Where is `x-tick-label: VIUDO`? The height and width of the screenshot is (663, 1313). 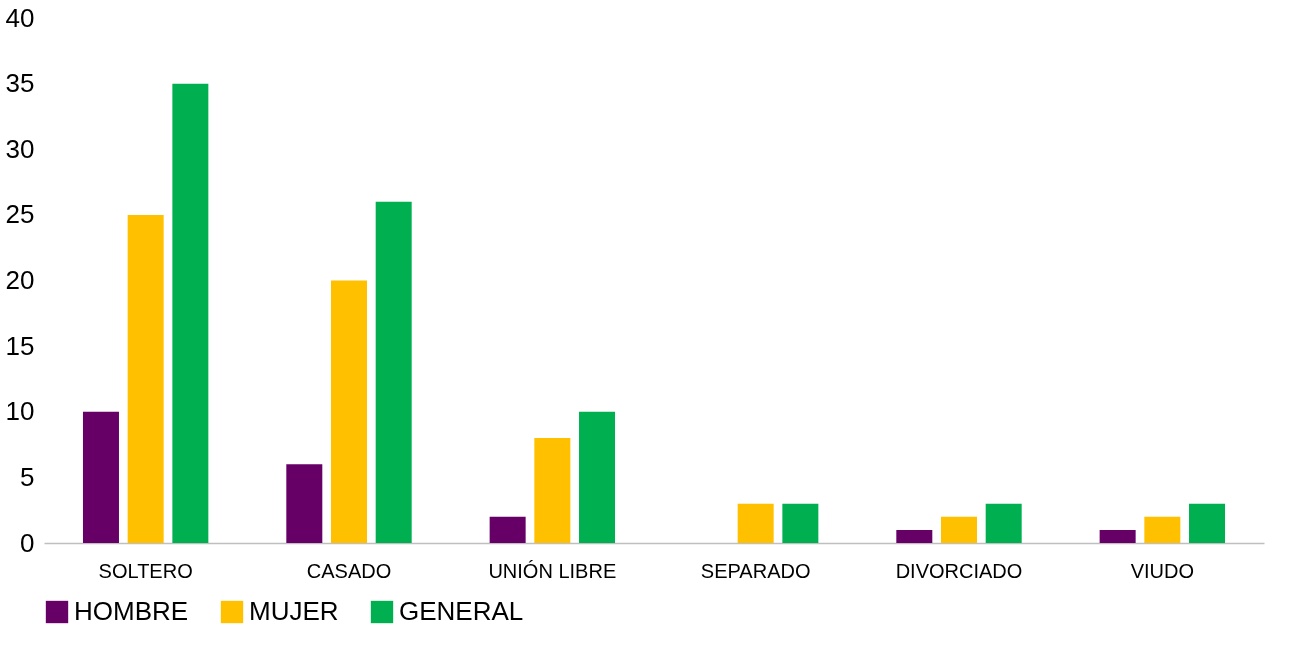
x-tick-label: VIUDO is located at coordinates (1162, 570).